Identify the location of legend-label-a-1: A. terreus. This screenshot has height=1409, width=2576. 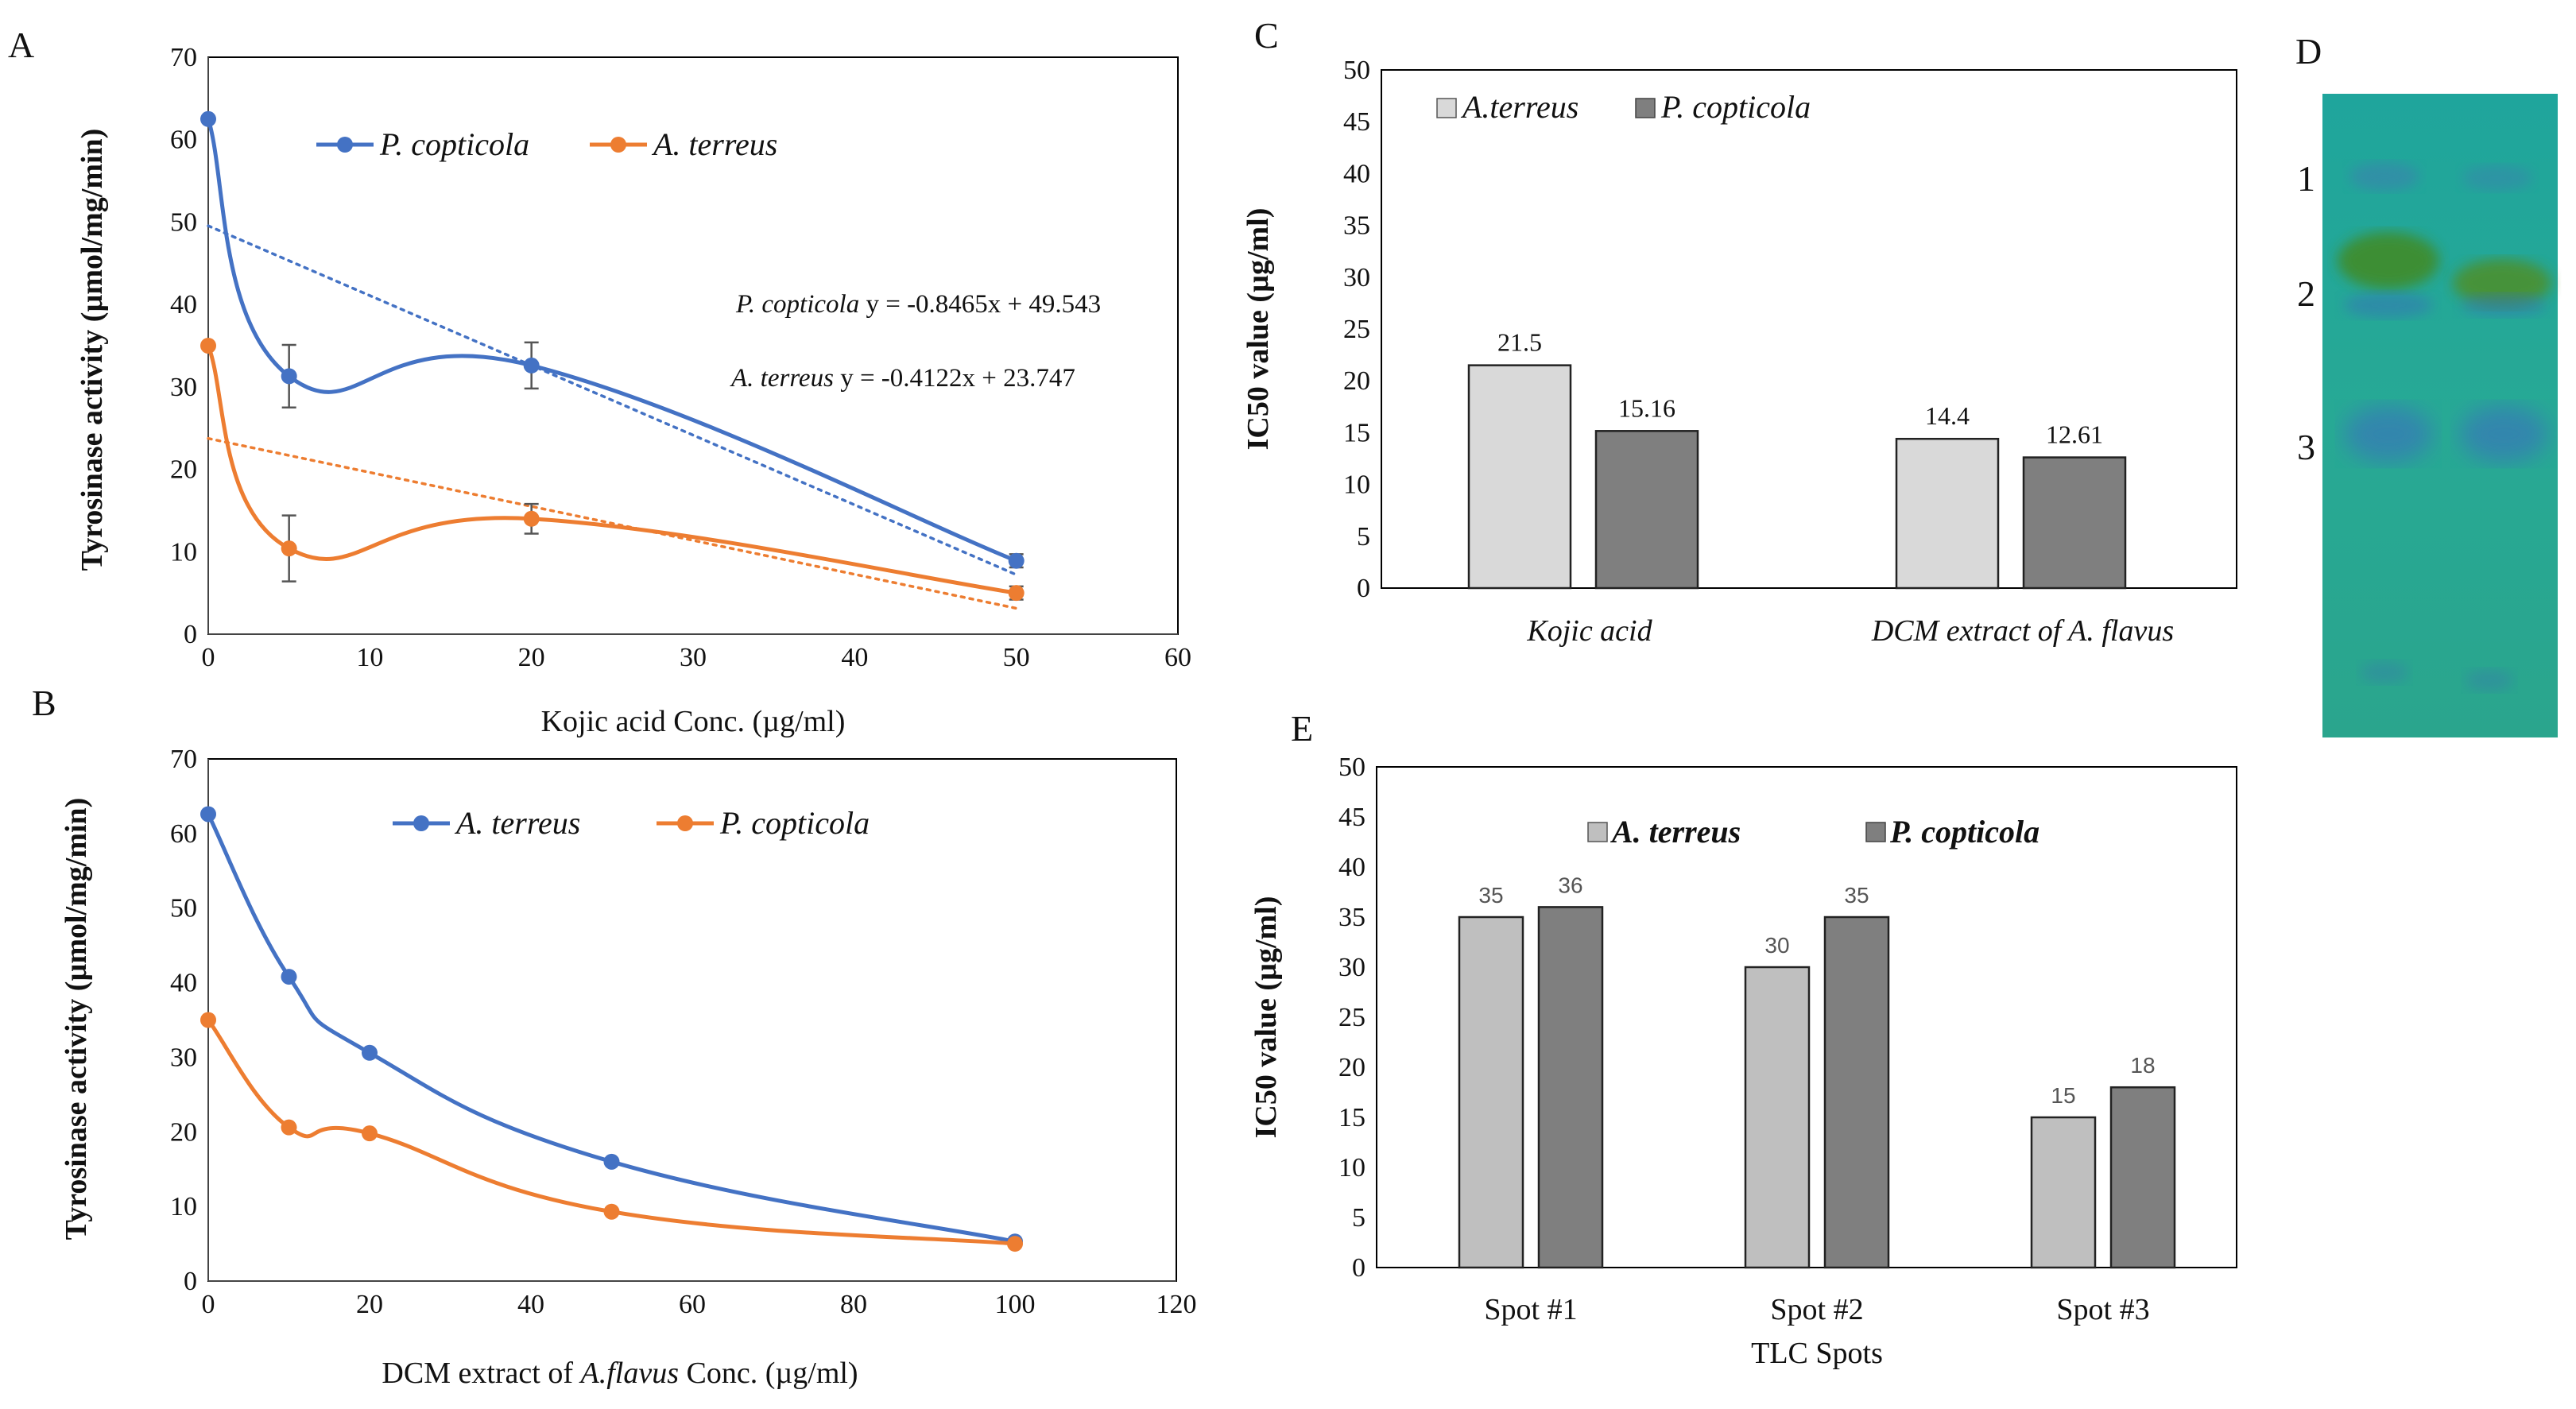
(714, 144).